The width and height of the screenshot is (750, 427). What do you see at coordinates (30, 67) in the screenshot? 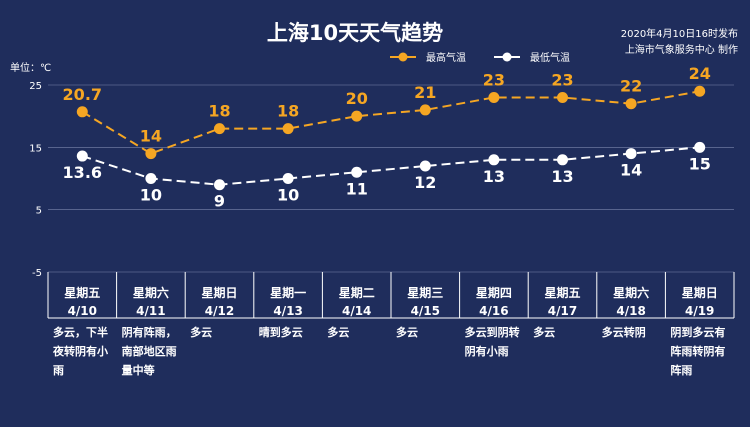
I see `y-axis-unit: 单位：℃` at bounding box center [30, 67].